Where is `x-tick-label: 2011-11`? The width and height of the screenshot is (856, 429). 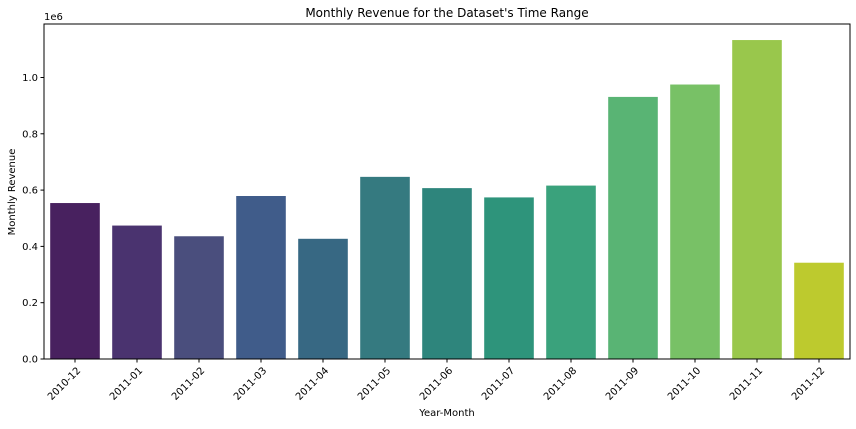
x-tick-label: 2011-11 is located at coordinates (746, 383).